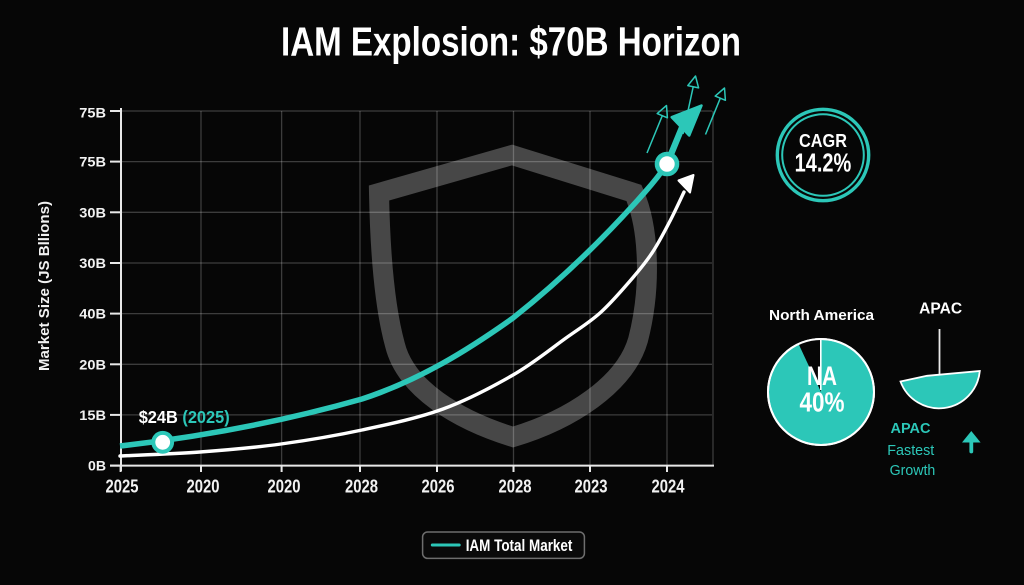  I want to click on svg-text: Growth, so click(913, 471).